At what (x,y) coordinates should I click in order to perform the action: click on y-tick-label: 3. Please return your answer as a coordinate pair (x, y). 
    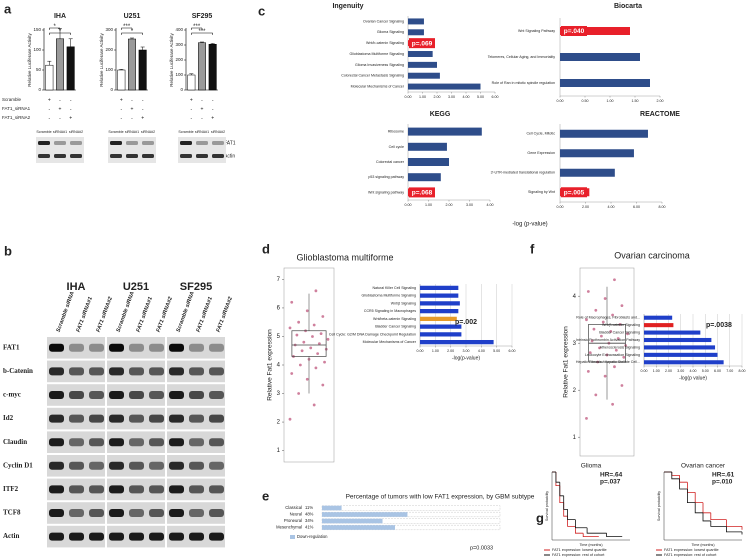
    Looking at the image, I should click on (279, 394).